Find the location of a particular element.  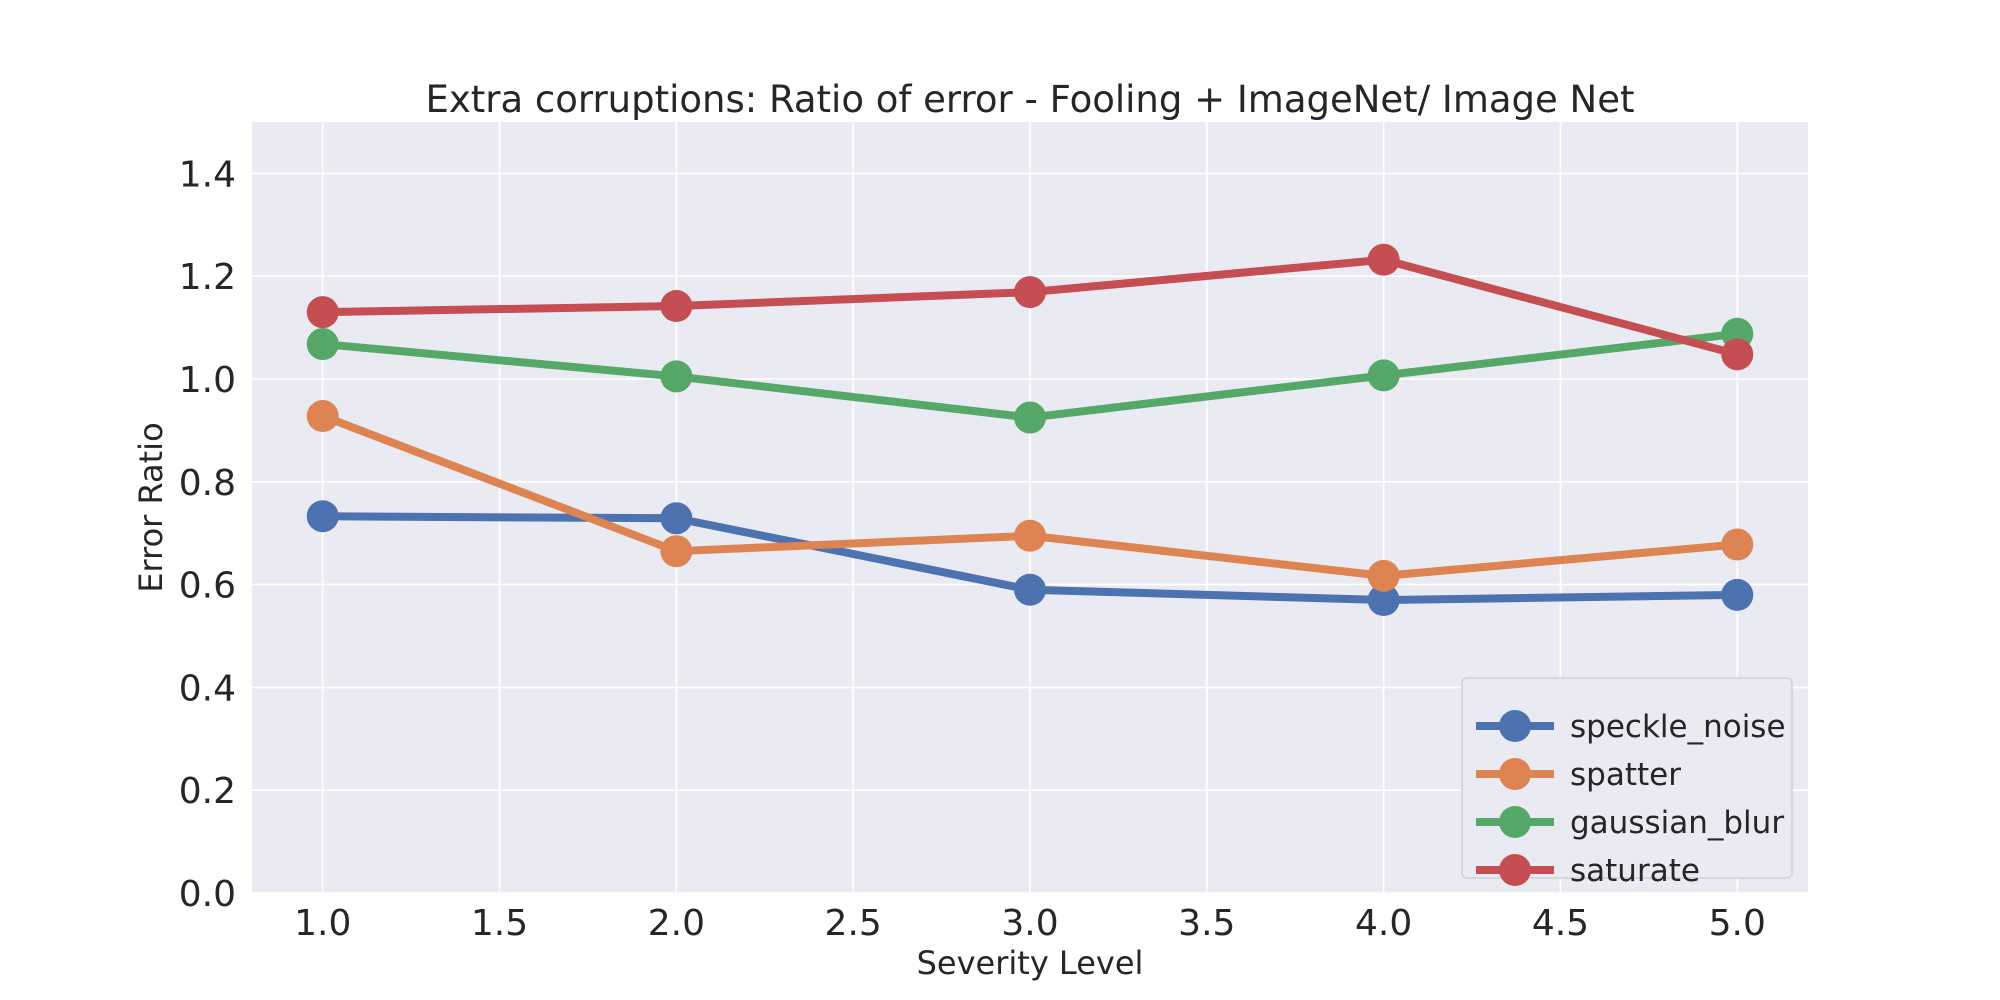

y-tick-label: 0.0 is located at coordinates (207, 894).